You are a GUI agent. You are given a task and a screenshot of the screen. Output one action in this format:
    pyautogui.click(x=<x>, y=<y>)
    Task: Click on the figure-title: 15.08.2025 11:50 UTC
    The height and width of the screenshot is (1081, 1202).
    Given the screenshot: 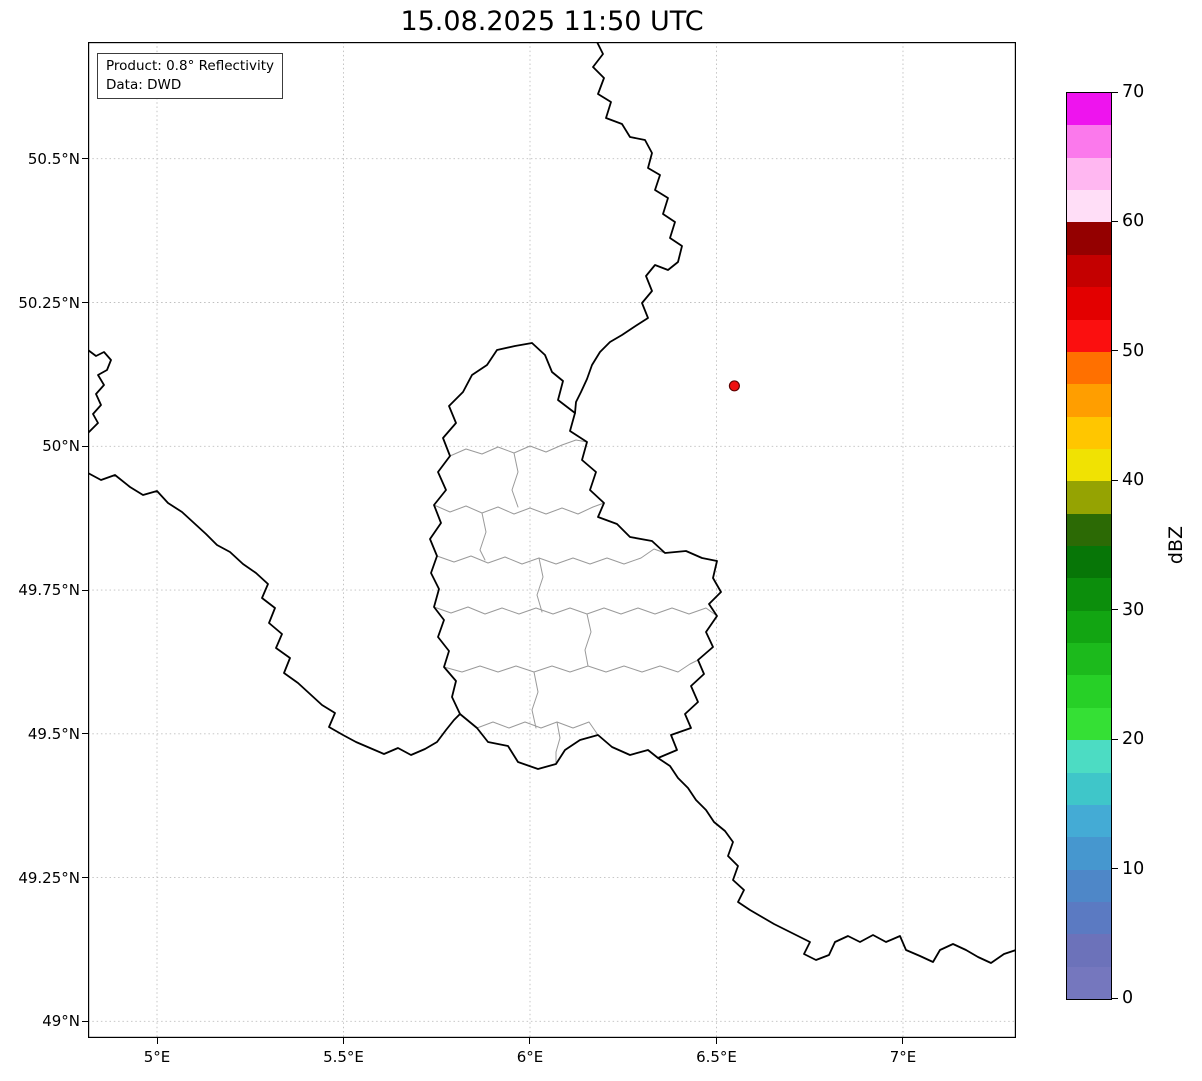 What is the action you would take?
    pyautogui.click(x=552, y=21)
    